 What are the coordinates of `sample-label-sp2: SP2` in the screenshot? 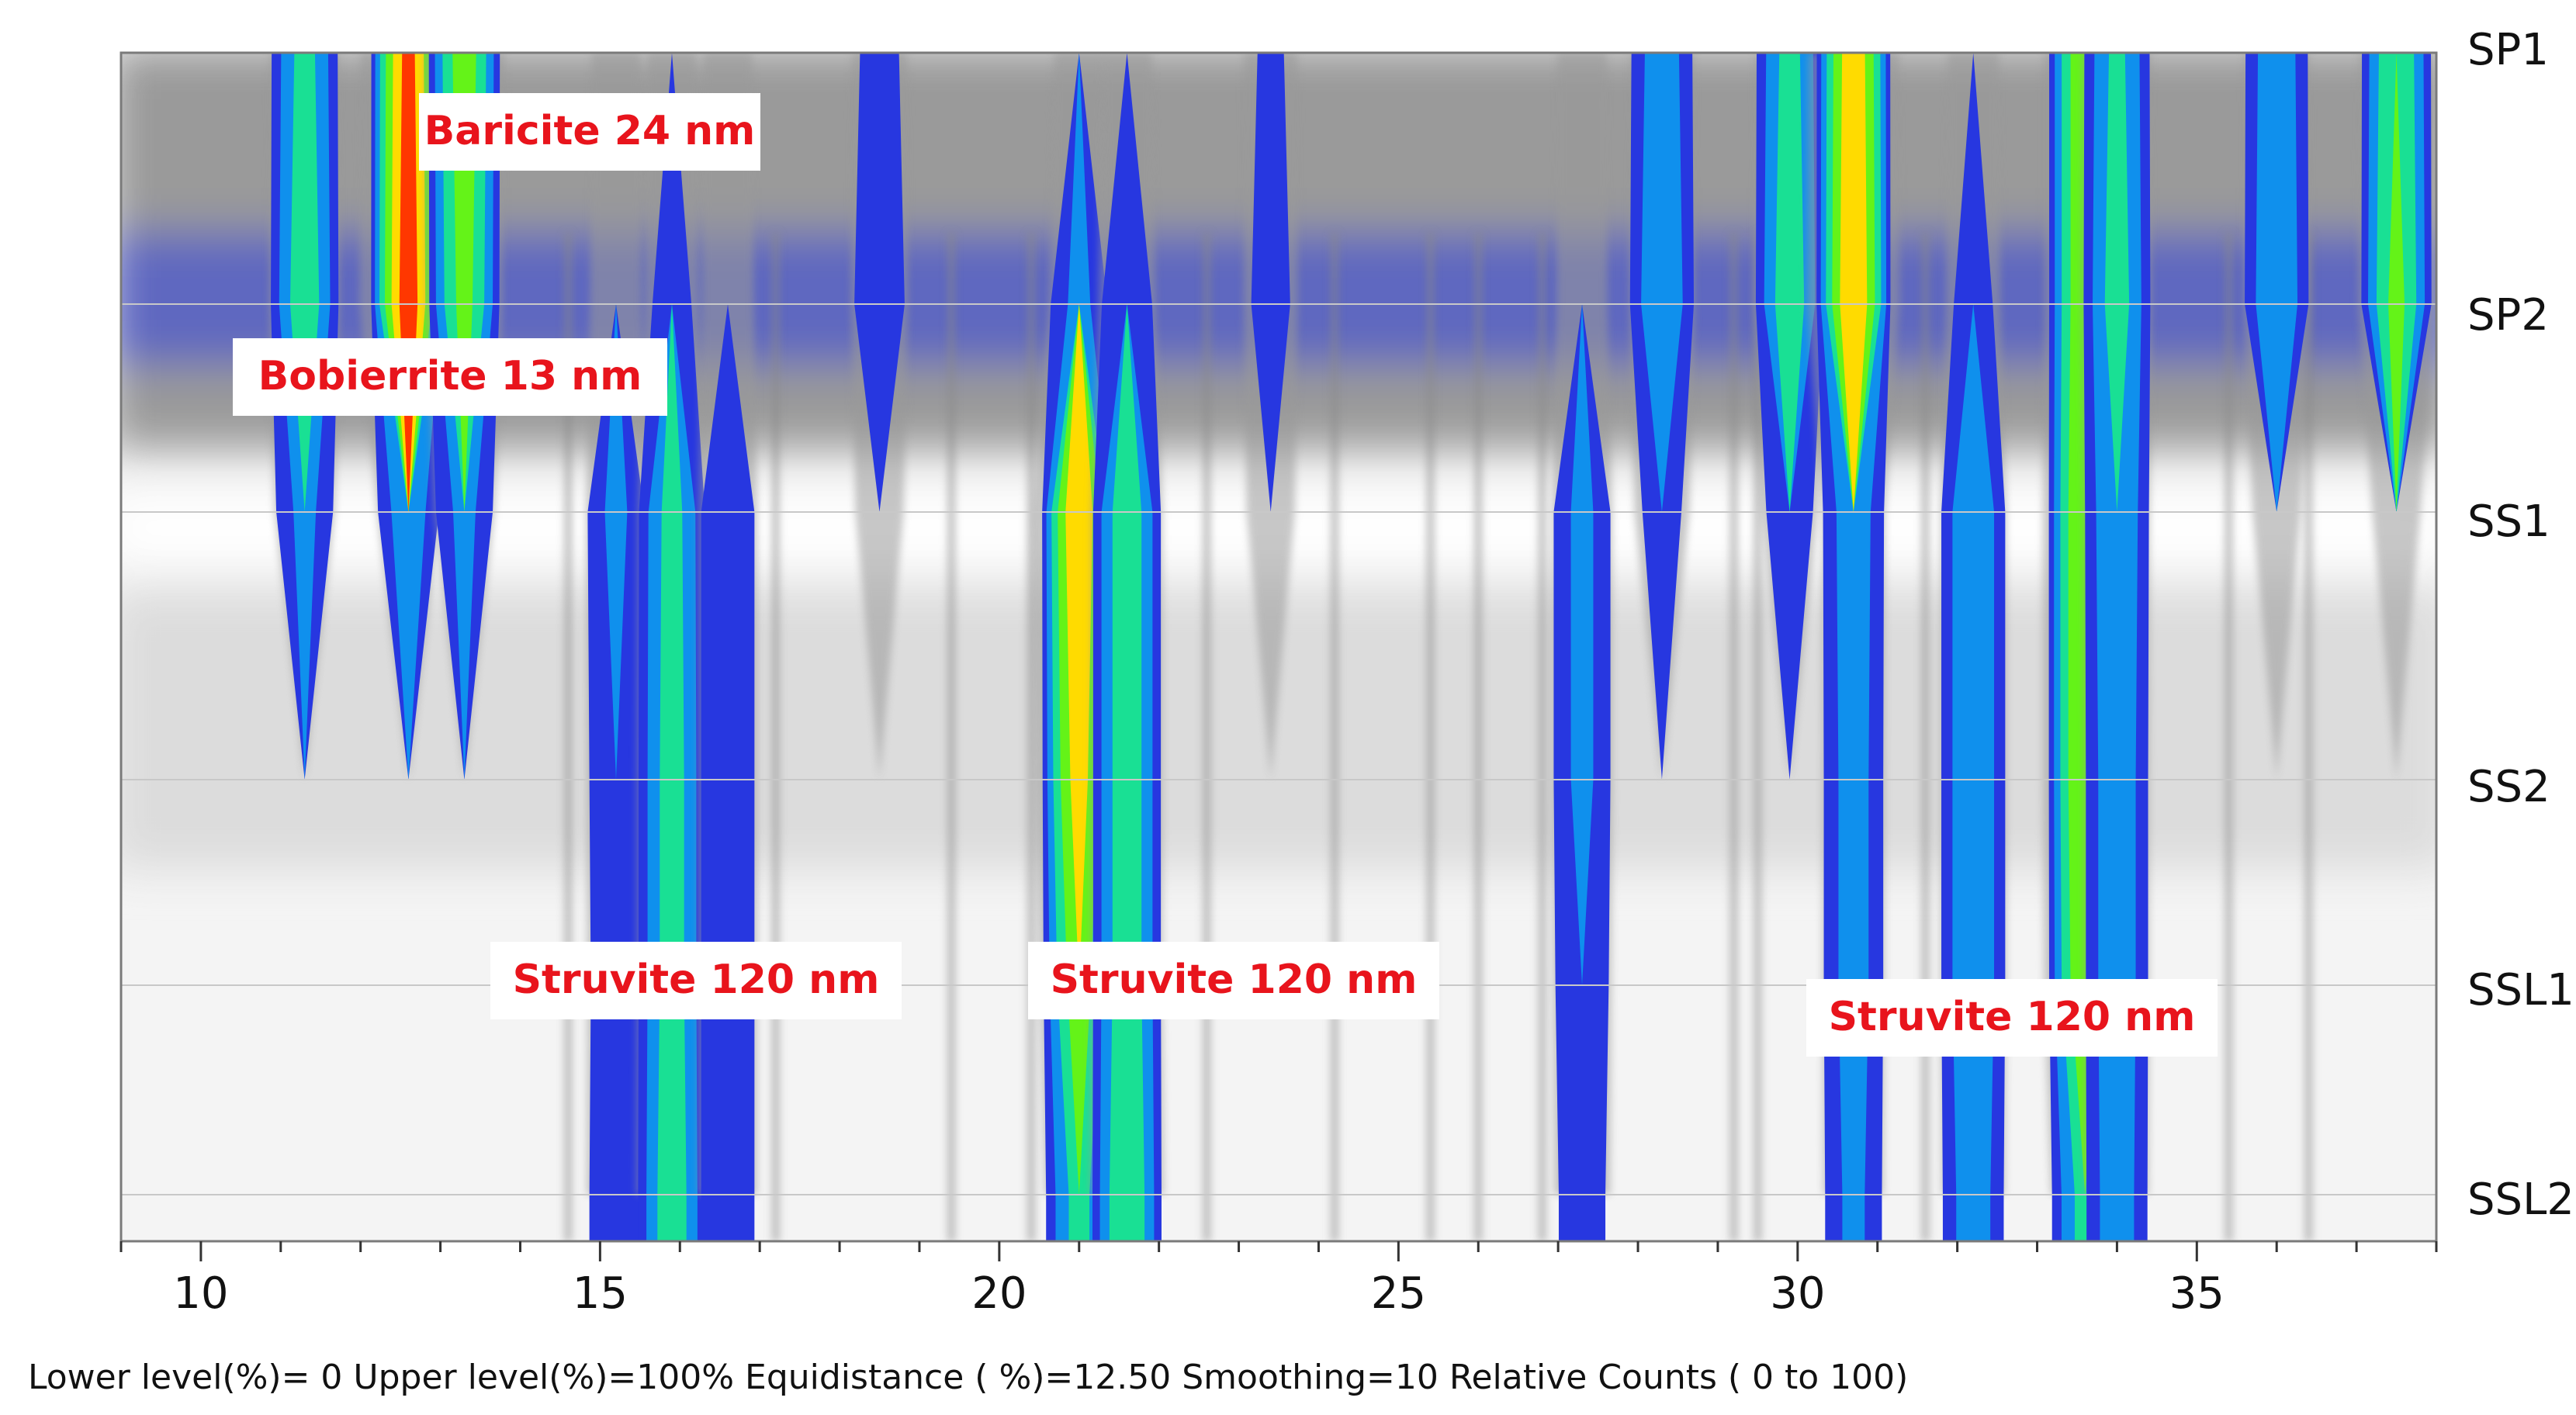 It's located at (2508, 315).